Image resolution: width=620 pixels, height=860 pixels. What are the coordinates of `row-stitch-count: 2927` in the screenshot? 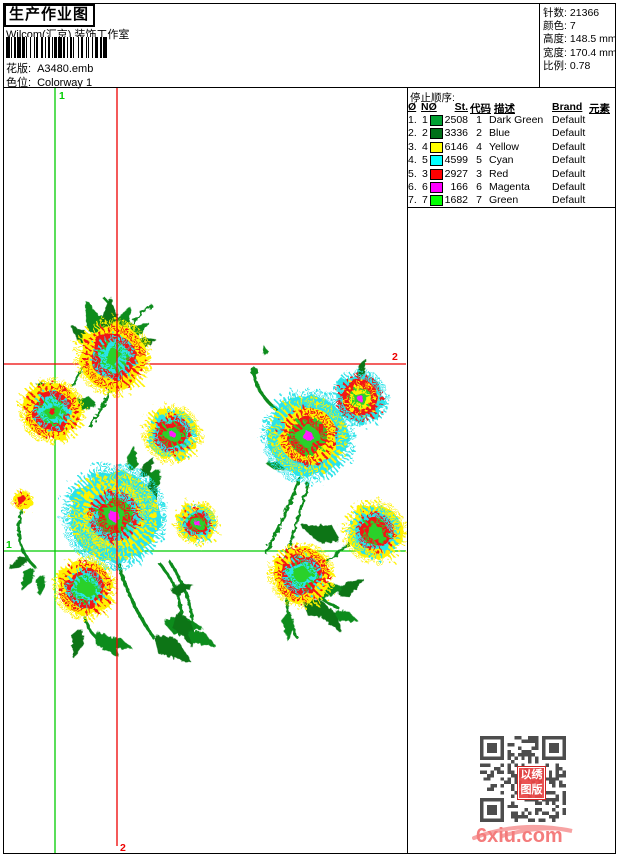 It's located at (456, 173).